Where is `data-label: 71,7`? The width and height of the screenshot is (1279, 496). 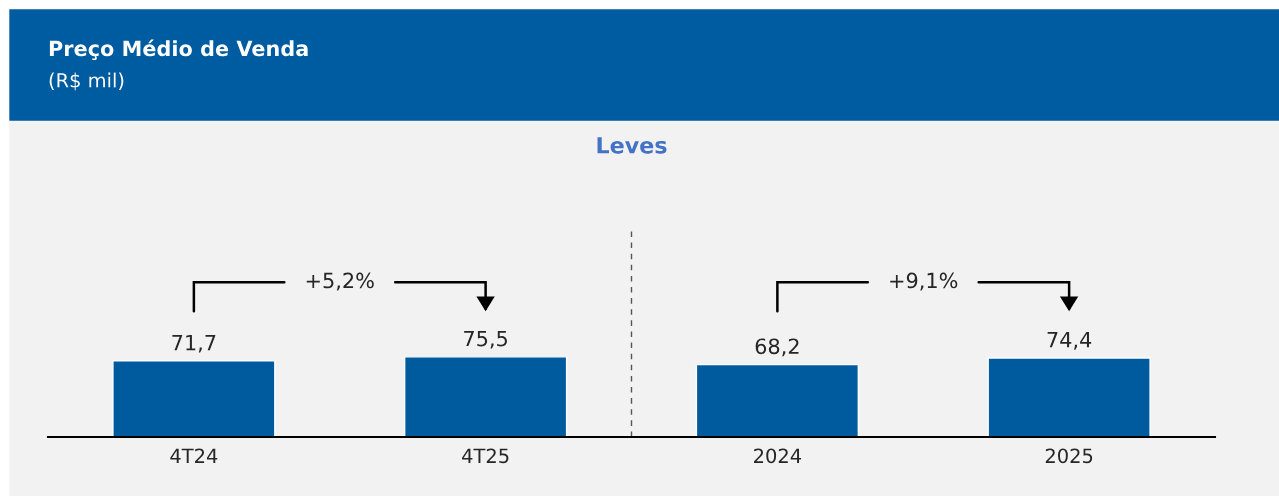
data-label: 71,7 is located at coordinates (194, 343).